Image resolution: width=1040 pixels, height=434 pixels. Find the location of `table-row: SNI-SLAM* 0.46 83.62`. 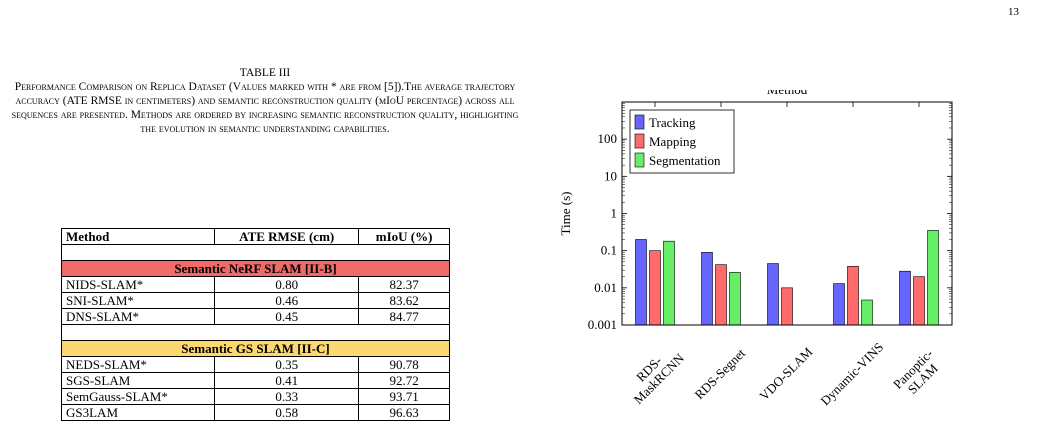

table-row: SNI-SLAM* 0.46 83.62 is located at coordinates (255, 300).